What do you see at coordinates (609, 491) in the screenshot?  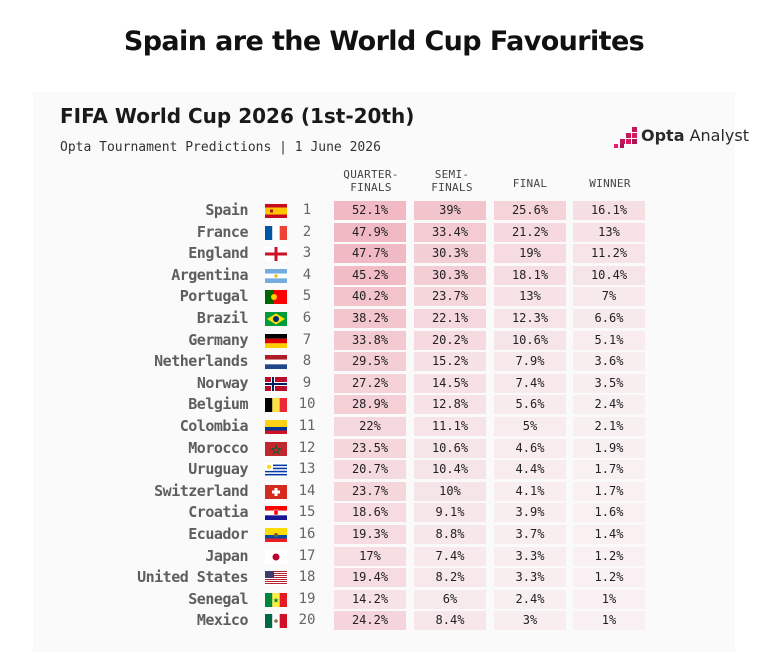 I see `probability-cell: 1.7%` at bounding box center [609, 491].